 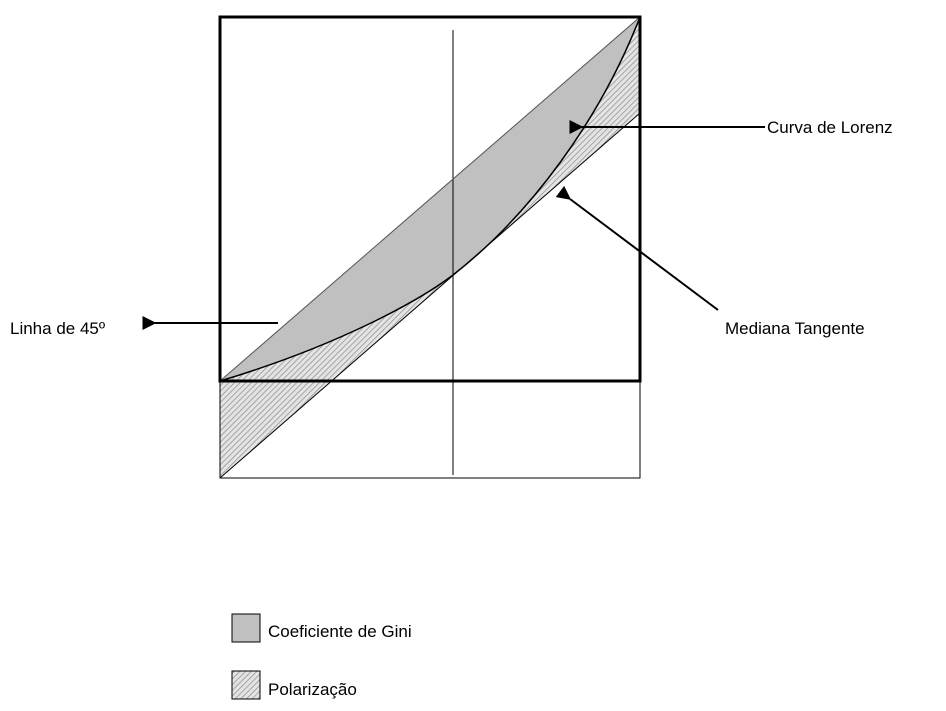 I want to click on legend-label: Polarização, so click(x=312, y=689).